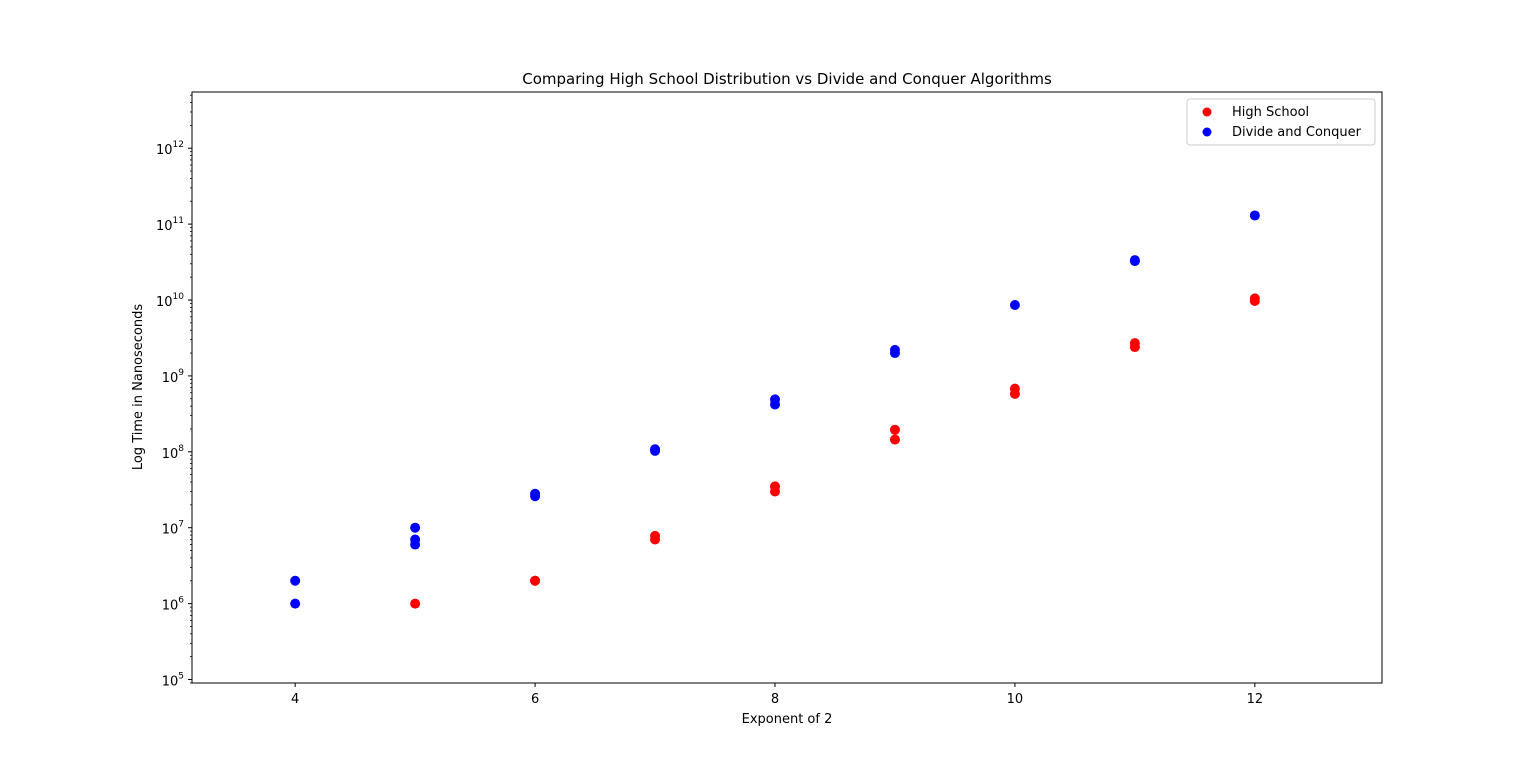 The width and height of the screenshot is (1536, 767). Describe the element at coordinates (1207, 112) in the screenshot. I see `legend-marker-high-school` at that location.